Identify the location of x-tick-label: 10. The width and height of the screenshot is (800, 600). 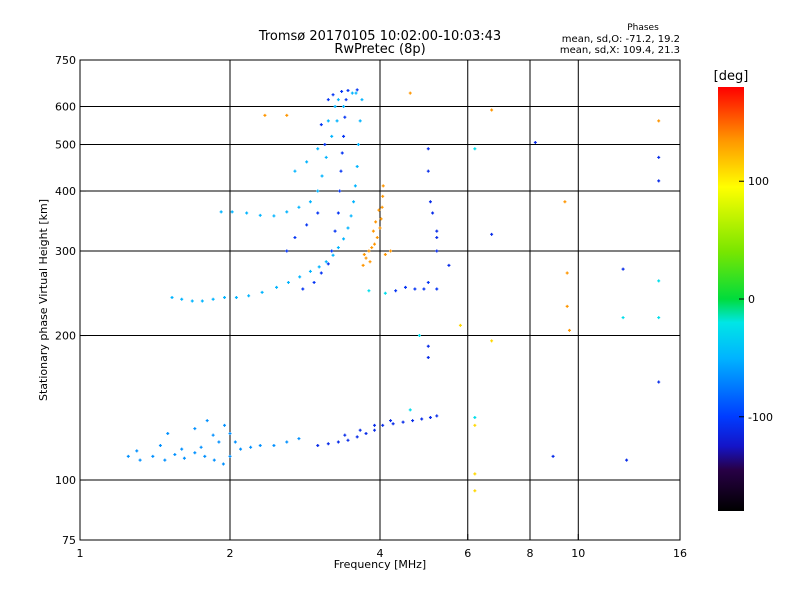
(578, 553).